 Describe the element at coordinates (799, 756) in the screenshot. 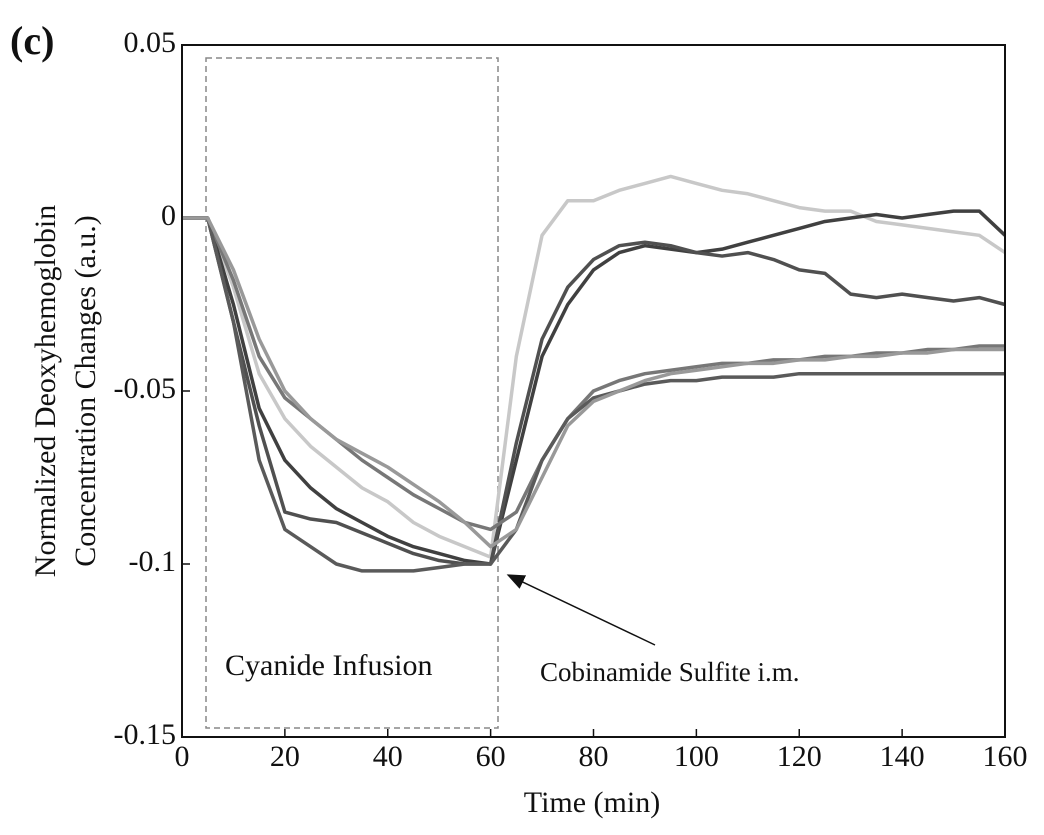

I see `x-tick-label: 120` at that location.